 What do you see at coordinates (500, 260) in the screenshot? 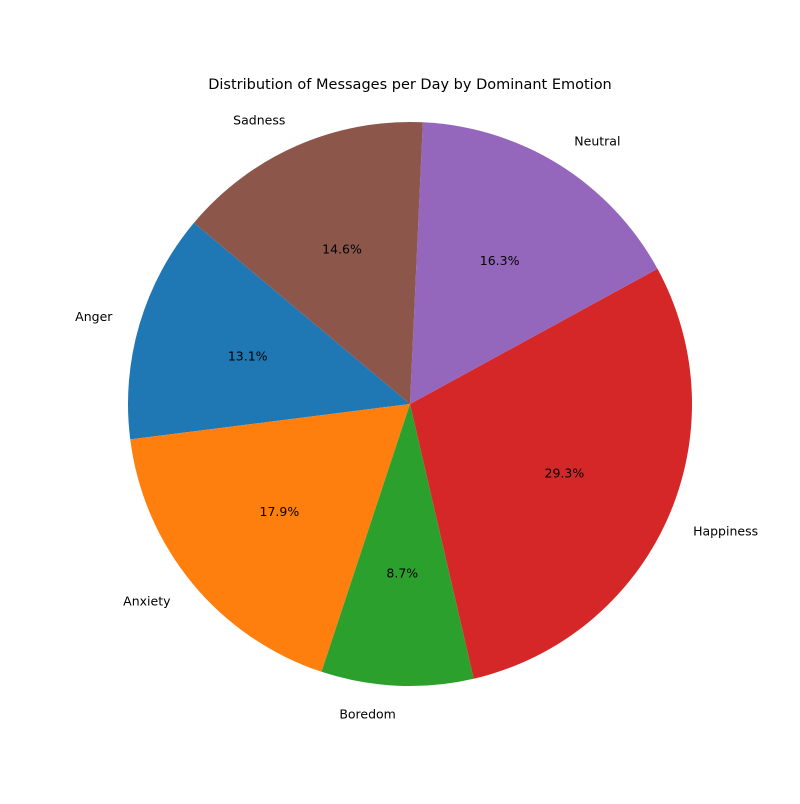
I see `slice-percent-neutral: 16.3%` at bounding box center [500, 260].